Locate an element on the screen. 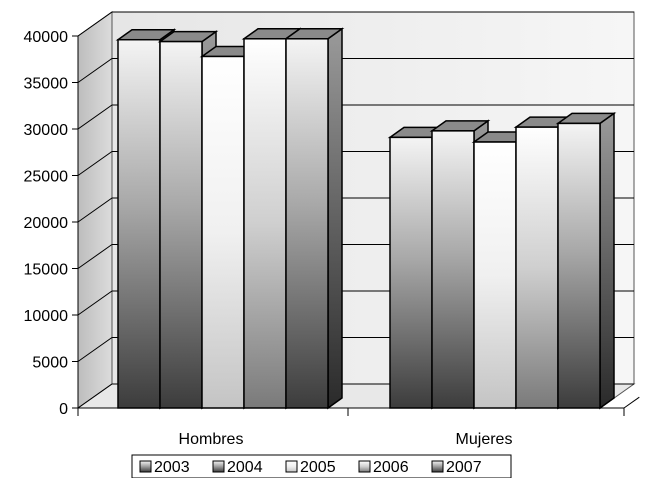  legend-box is located at coordinates (321, 466).